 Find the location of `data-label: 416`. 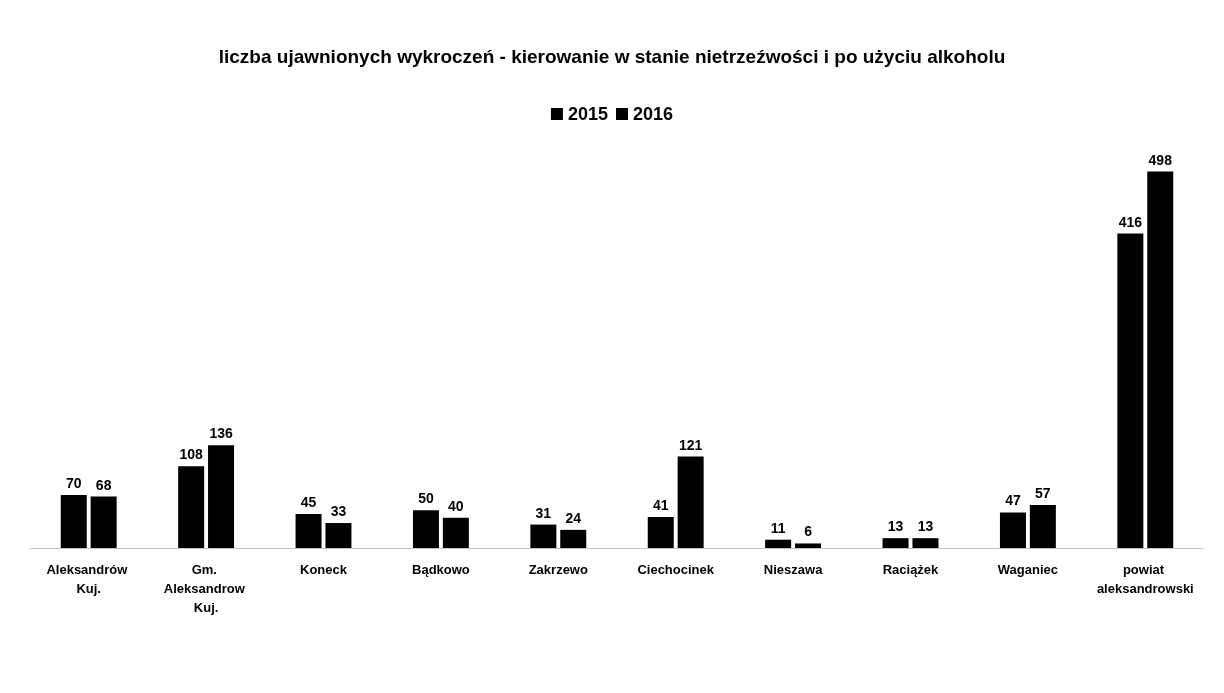

data-label: 416 is located at coordinates (1130, 221).